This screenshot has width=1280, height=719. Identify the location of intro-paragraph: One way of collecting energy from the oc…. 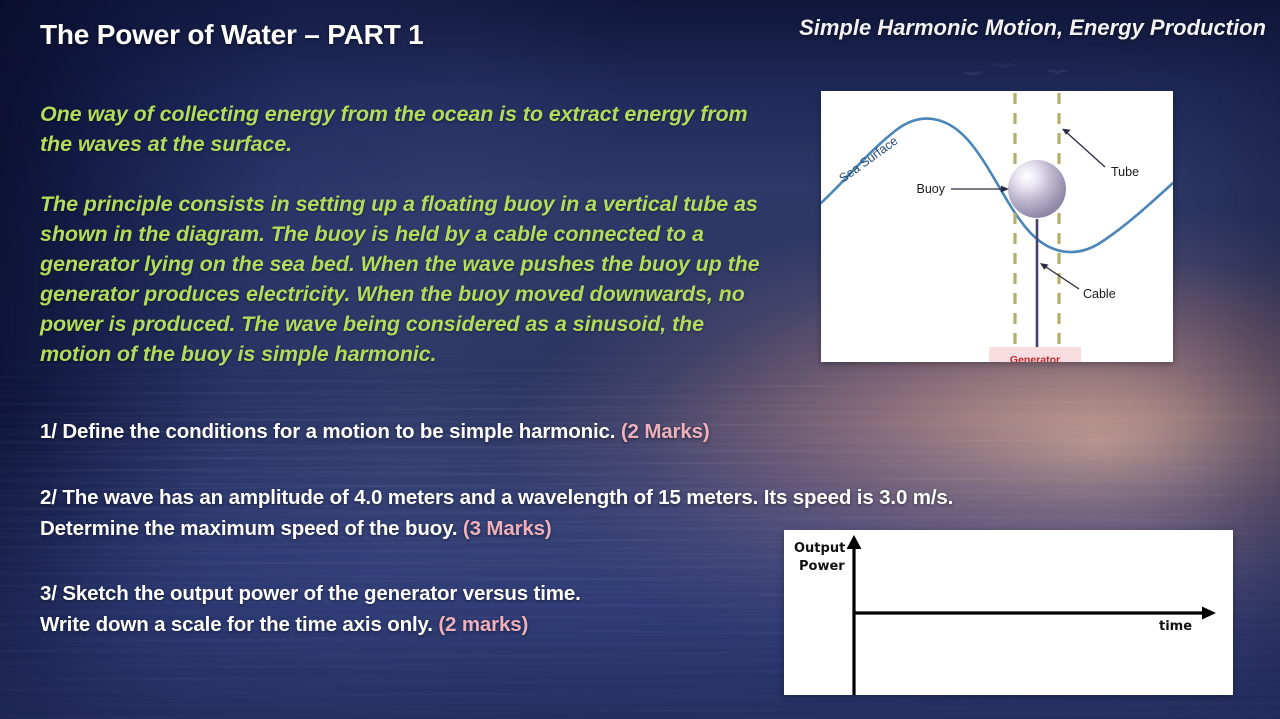
(394, 129).